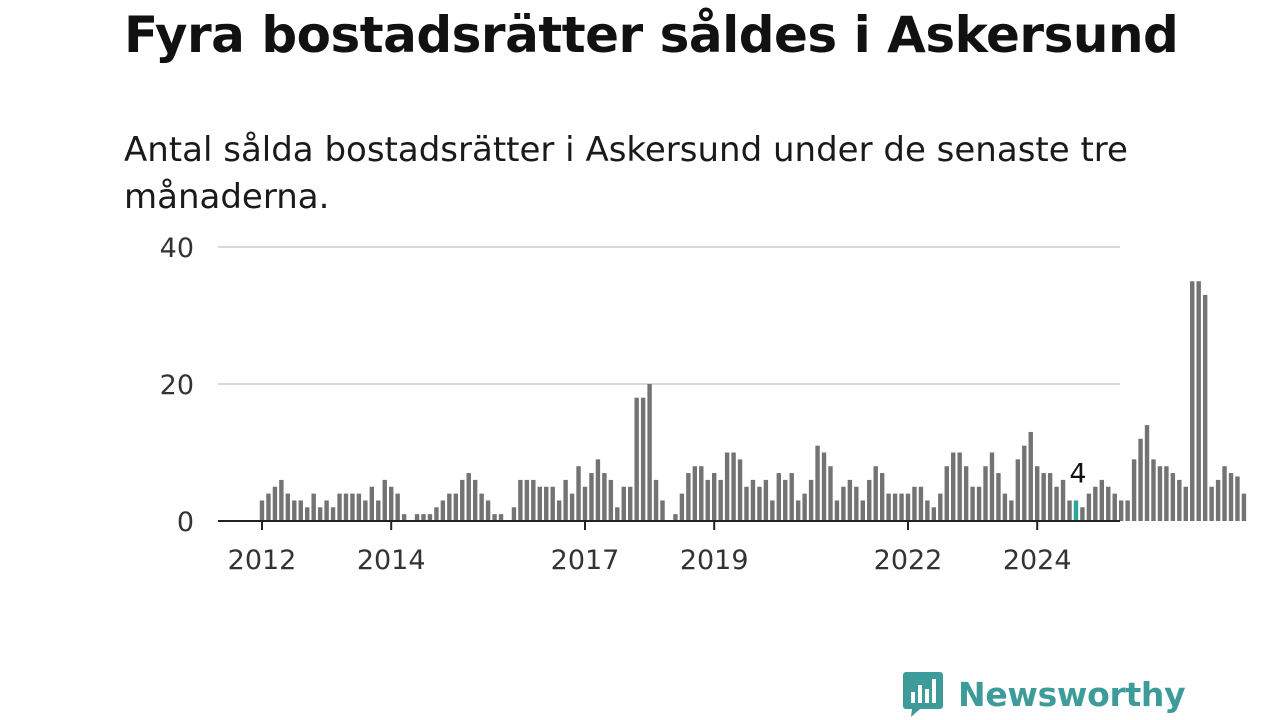  What do you see at coordinates (585, 560) in the screenshot?
I see `x-tick-label: 2017` at bounding box center [585, 560].